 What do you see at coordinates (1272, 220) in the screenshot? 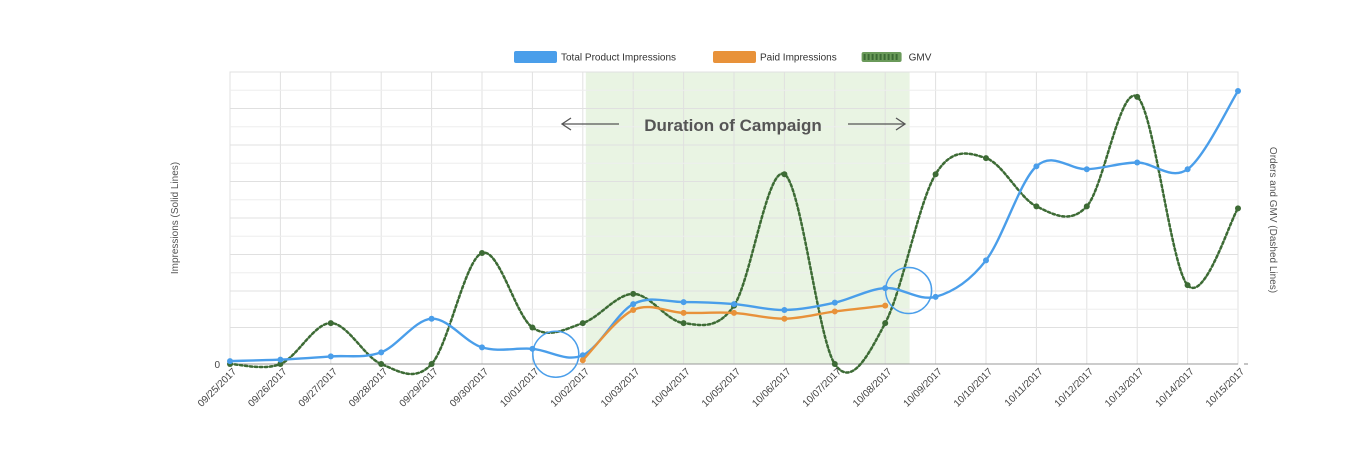
I see `y-axis-right-label: Orders and GMV (Dashed Lines)` at bounding box center [1272, 220].